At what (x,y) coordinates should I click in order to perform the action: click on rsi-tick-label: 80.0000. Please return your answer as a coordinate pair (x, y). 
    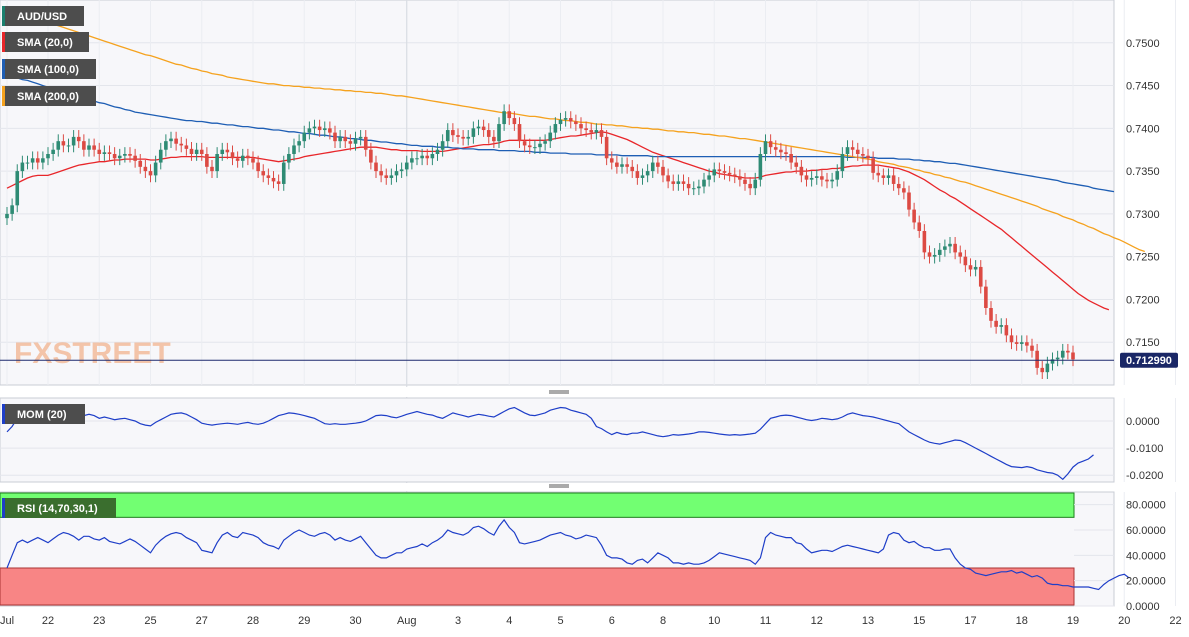
    Looking at the image, I should click on (1146, 506).